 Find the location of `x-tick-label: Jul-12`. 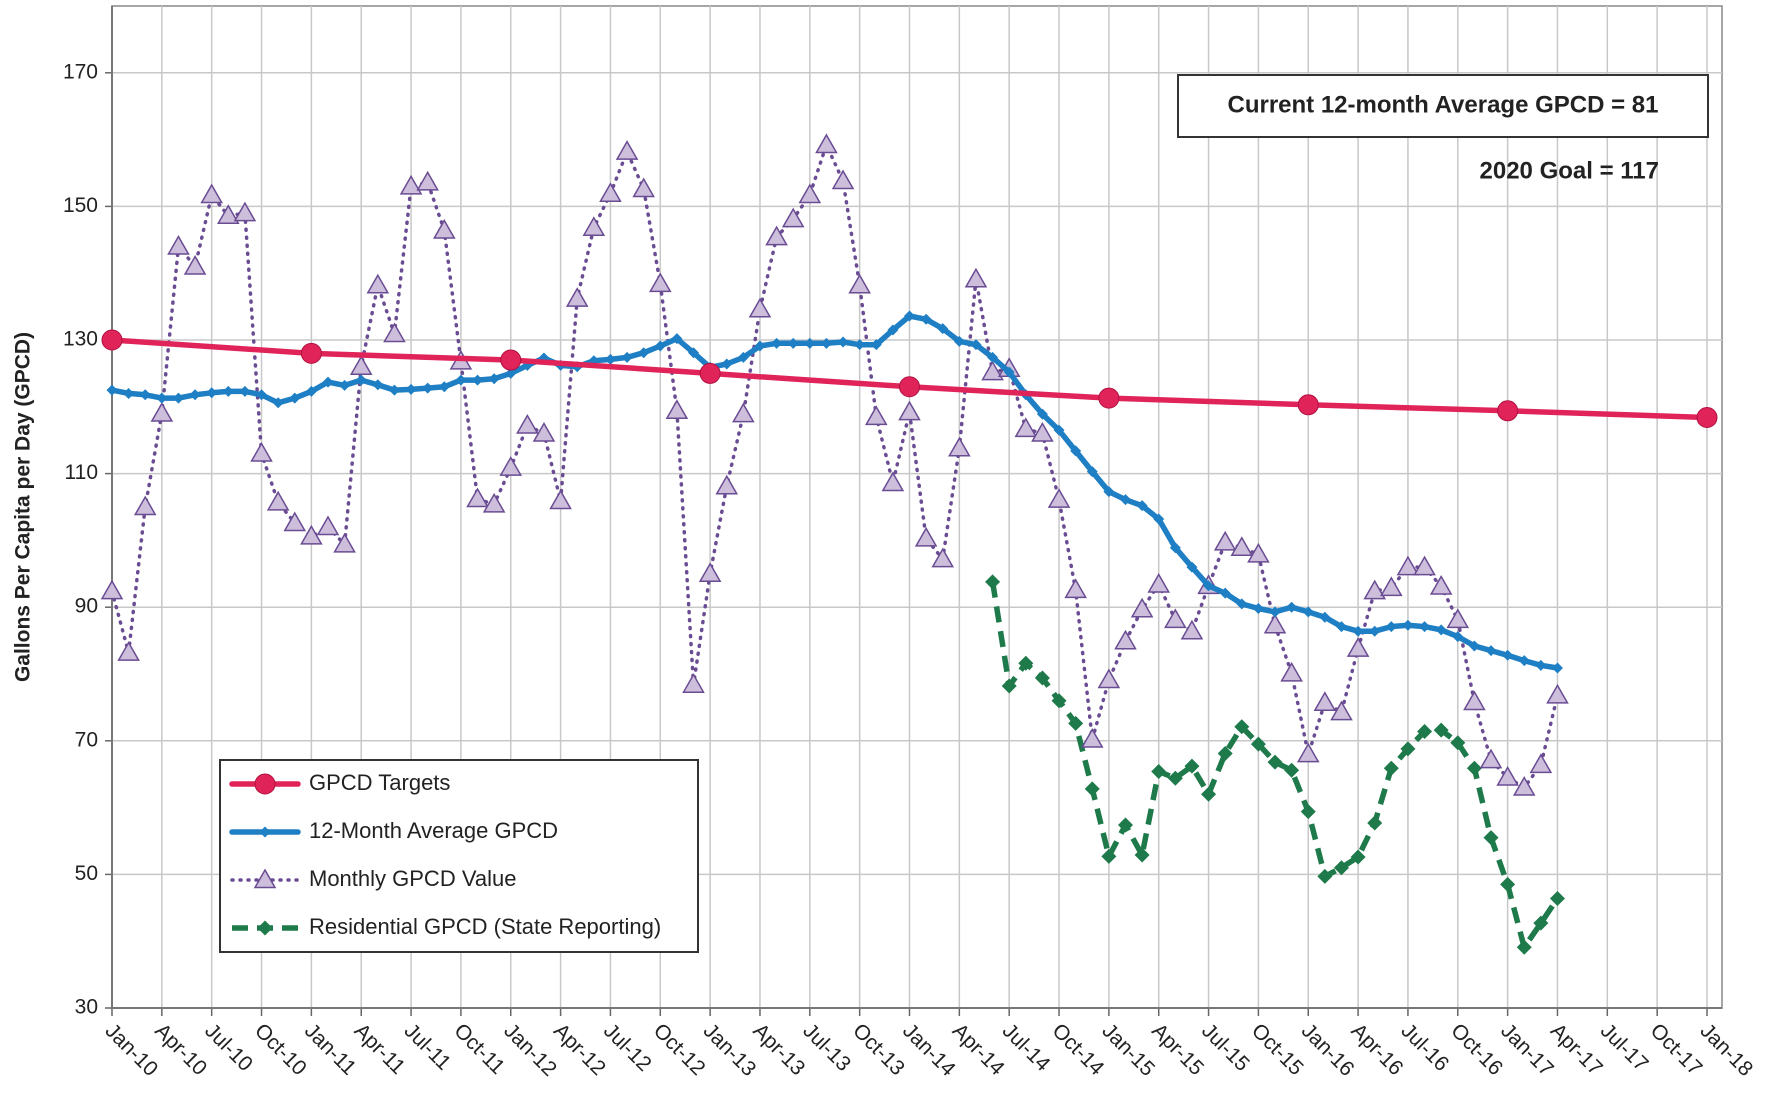

x-tick-label: Jul-12 is located at coordinates (627, 1047).